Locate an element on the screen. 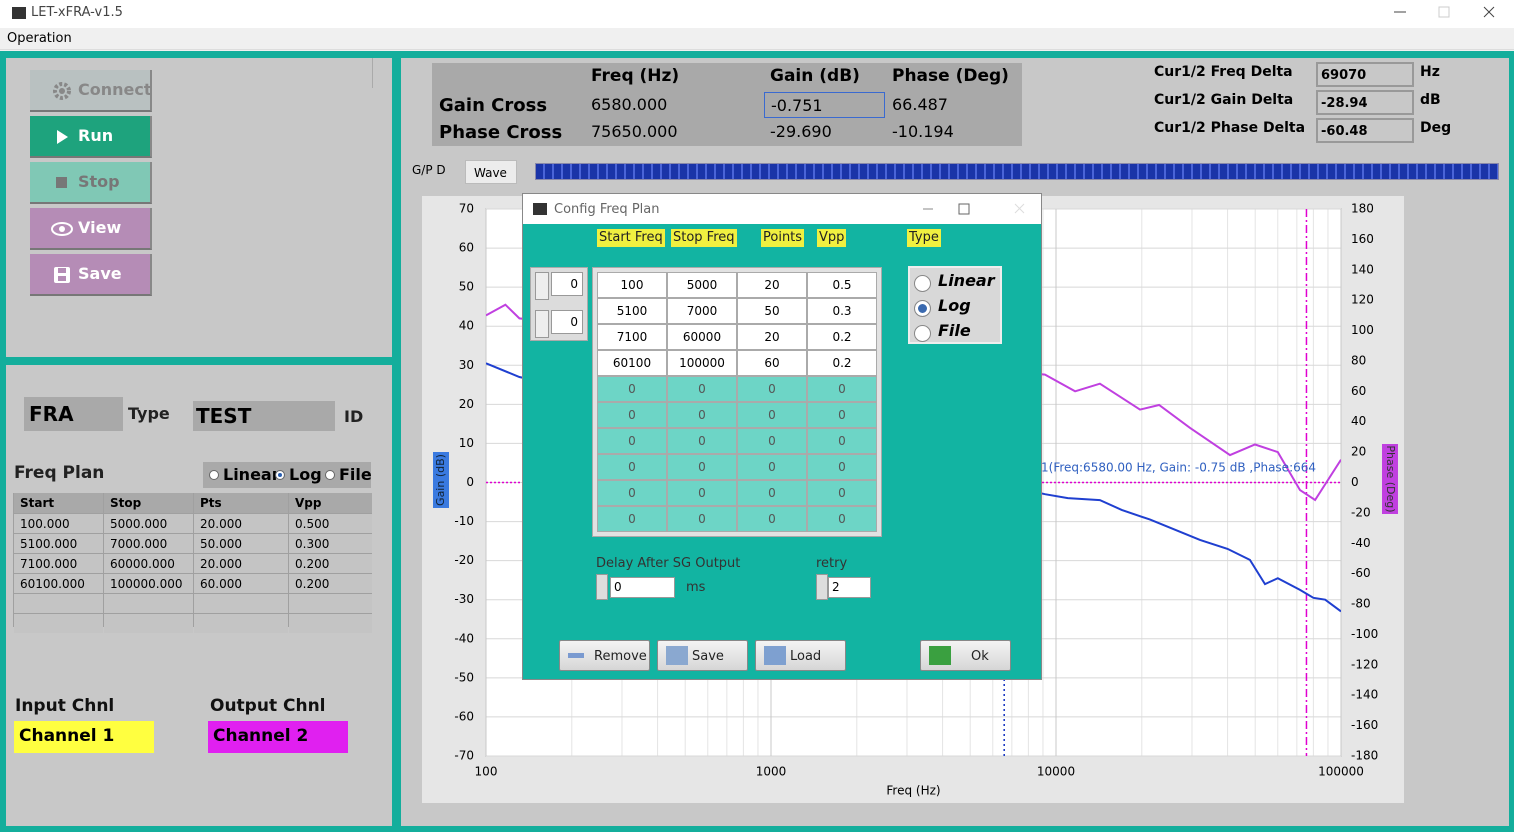 The image size is (1514, 832). column-header: Phase (Deg) is located at coordinates (954, 76).